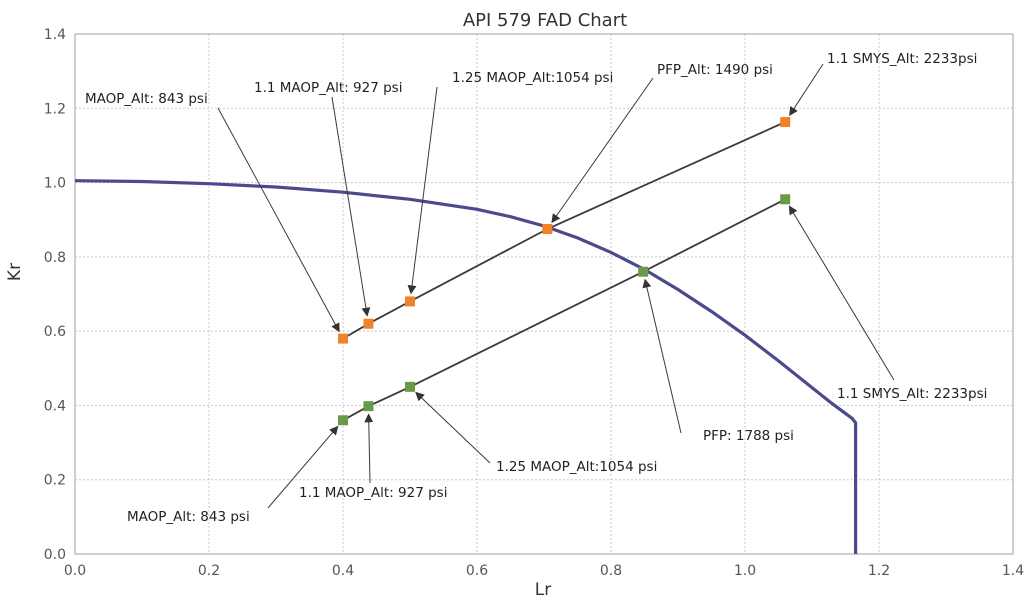 This screenshot has height=602, width=1030. Describe the element at coordinates (55, 295) in the screenshot. I see `y-axis-ticks: 0.0 0.2 0.4 0.6 0.8 1.0 1.2 1.4` at that location.